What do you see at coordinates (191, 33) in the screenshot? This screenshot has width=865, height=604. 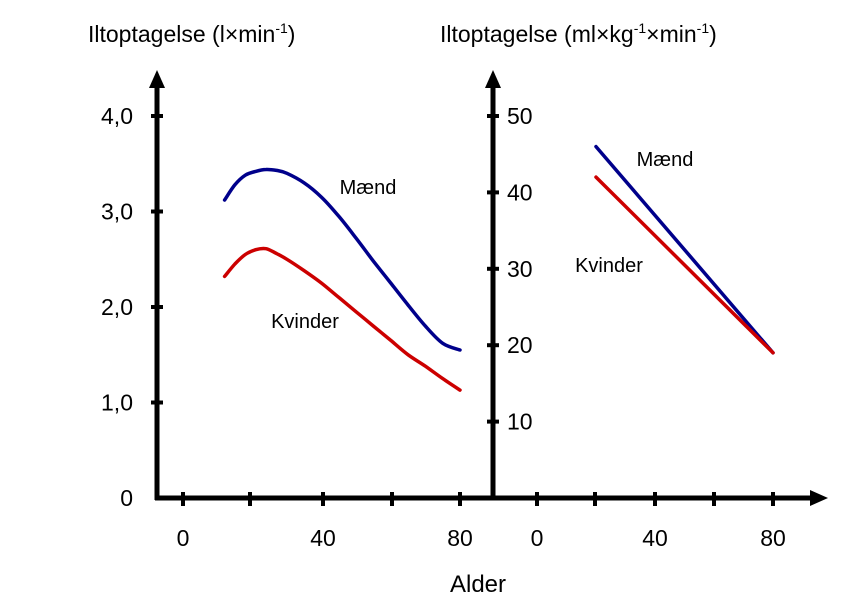 I see `left-axis-title: Iltoptagelse (l×min-1)` at bounding box center [191, 33].